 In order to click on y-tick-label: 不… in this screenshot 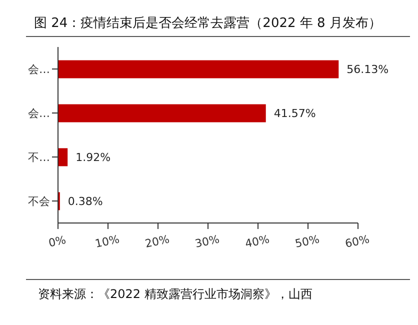, I will do `click(39, 157)`.